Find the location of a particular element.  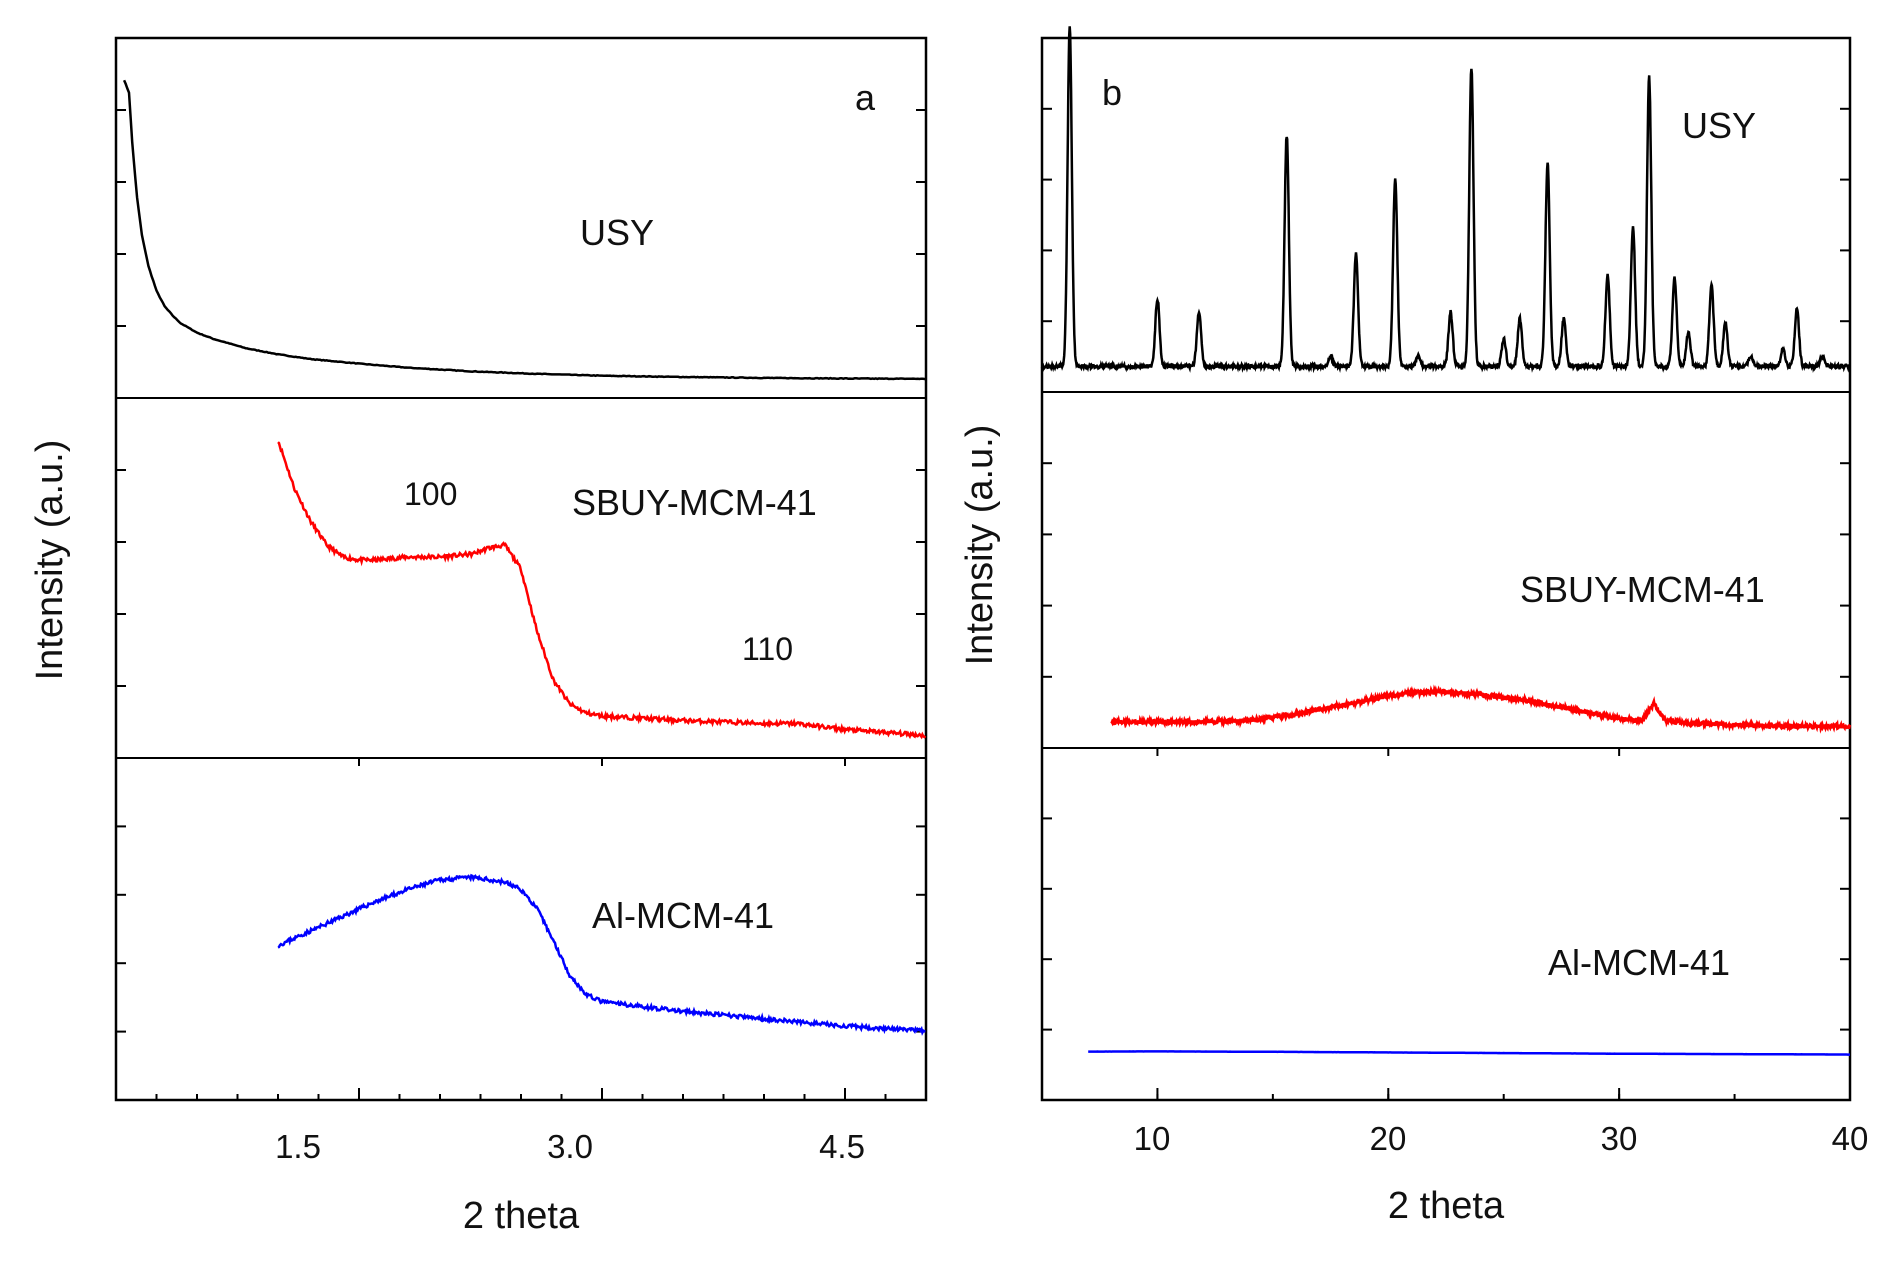

panel-b-x-axis-title: 2 theta is located at coordinates (1446, 1206).